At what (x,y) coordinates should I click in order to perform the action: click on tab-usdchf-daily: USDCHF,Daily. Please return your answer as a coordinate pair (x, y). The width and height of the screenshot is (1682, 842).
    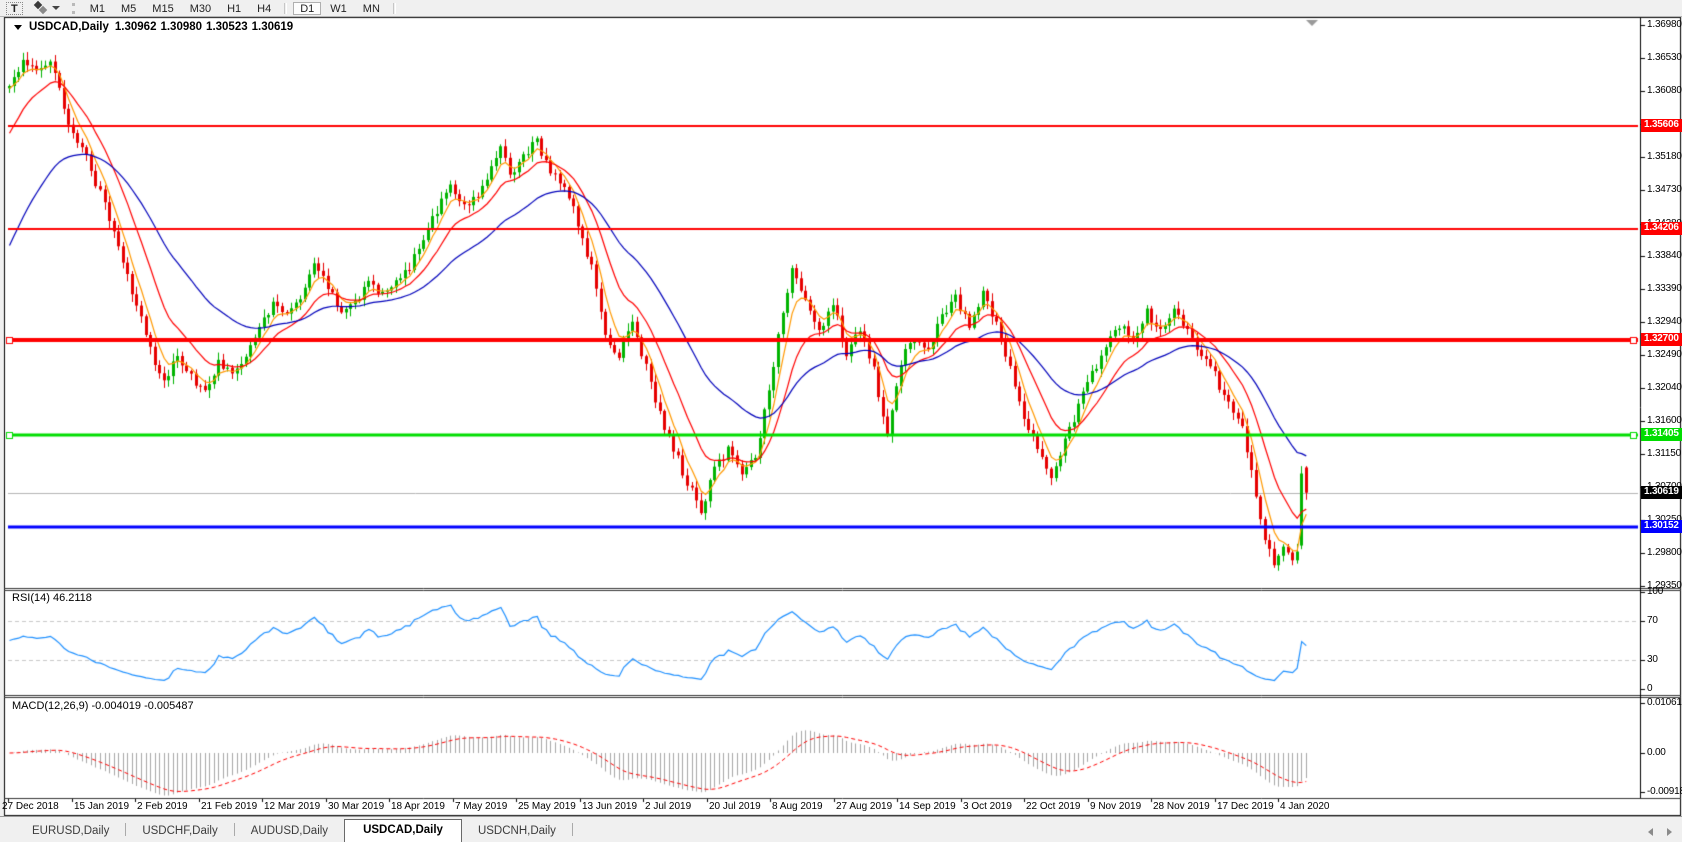
    Looking at the image, I should click on (180, 831).